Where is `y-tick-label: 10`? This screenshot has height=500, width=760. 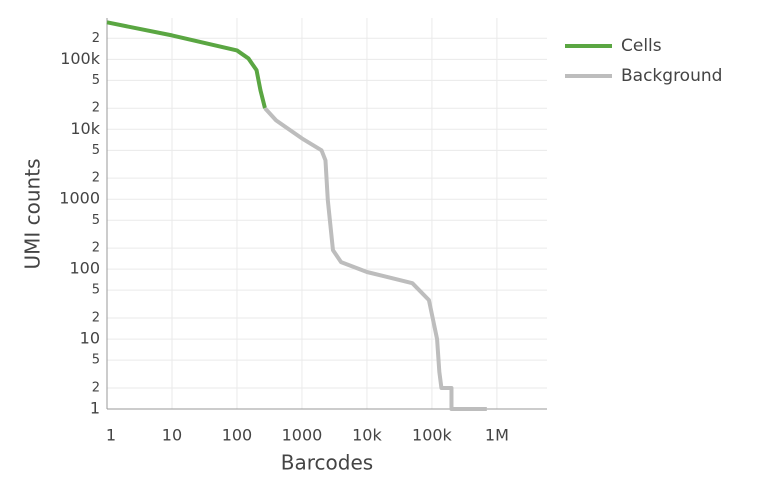 y-tick-label: 10 is located at coordinates (90, 338).